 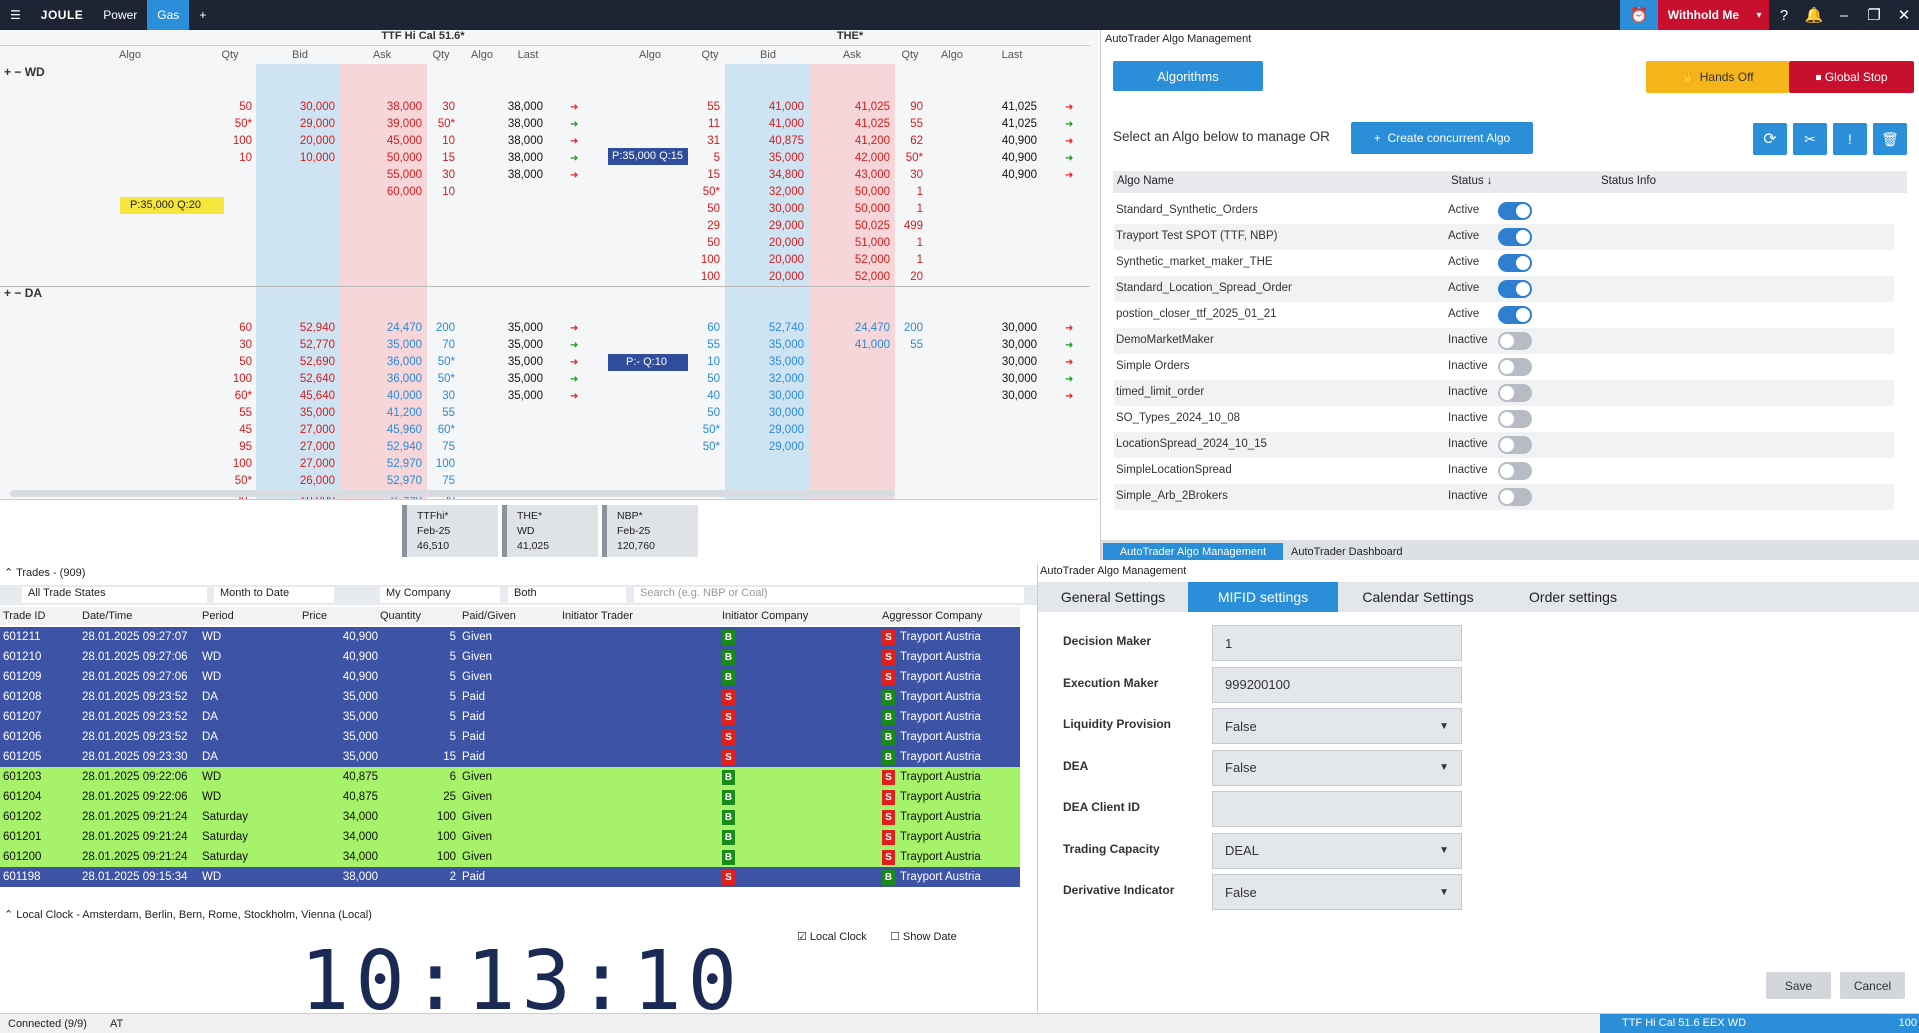 What do you see at coordinates (1504, 497) in the screenshot?
I see `algo-row: Simple_Arb_2Brokers Inactive` at bounding box center [1504, 497].